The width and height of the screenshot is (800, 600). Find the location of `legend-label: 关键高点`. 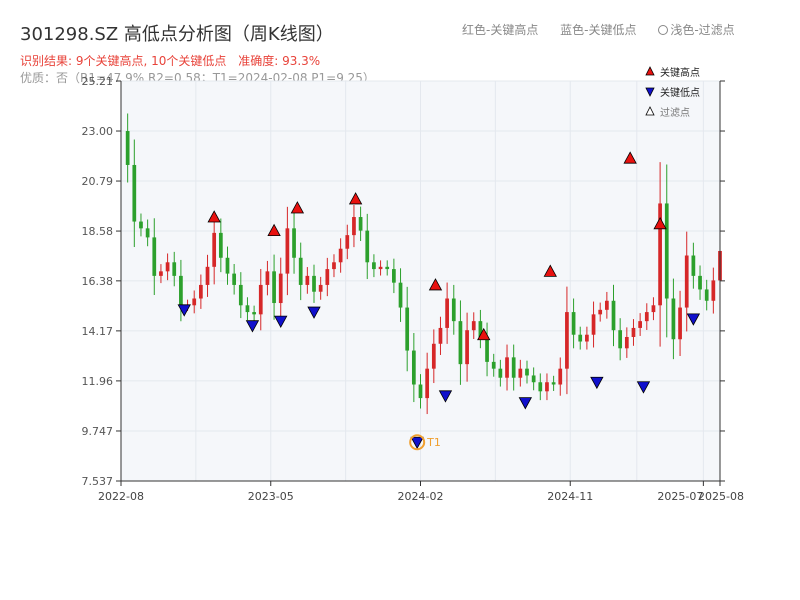

legend-label: 关键高点 is located at coordinates (680, 72).